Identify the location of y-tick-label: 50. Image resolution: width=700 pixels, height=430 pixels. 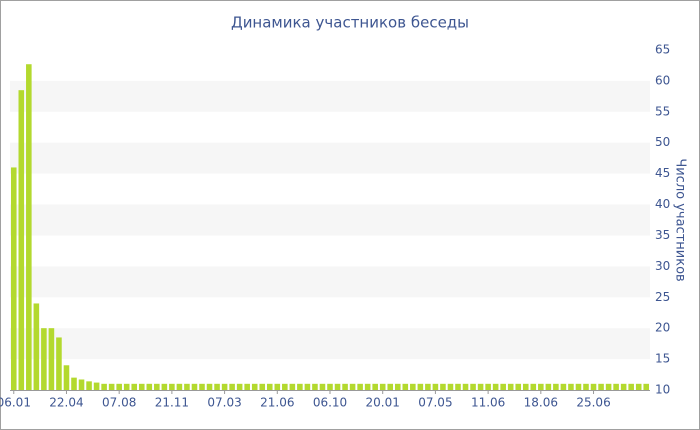
(662, 142).